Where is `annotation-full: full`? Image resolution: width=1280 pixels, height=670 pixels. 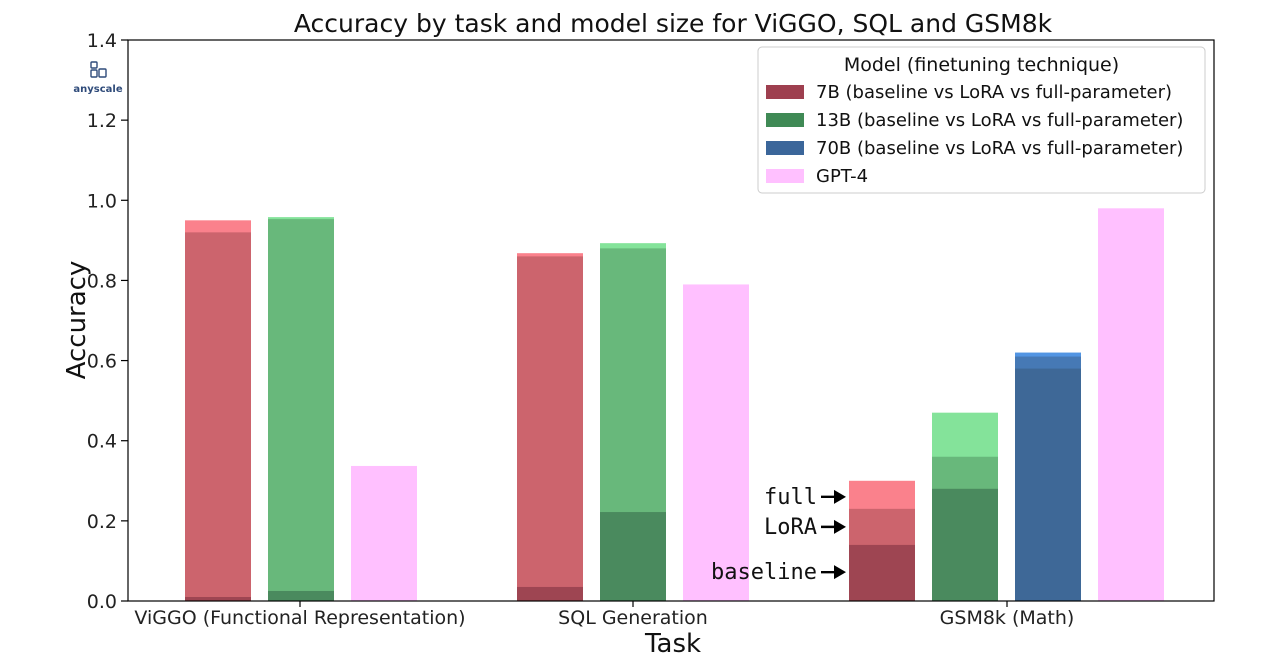 annotation-full: full is located at coordinates (790, 497).